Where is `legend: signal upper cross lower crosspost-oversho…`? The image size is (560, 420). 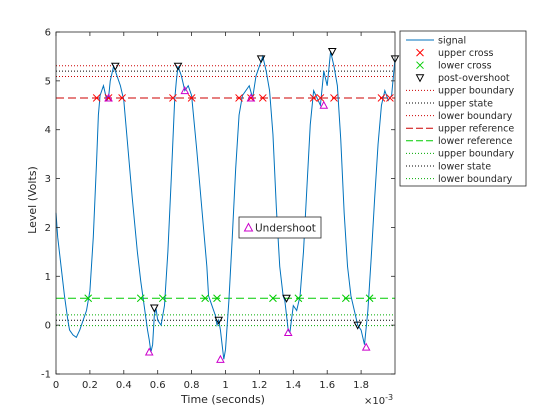 legend: signal upper cross lower crosspost-oversho… is located at coordinates (463, 108).